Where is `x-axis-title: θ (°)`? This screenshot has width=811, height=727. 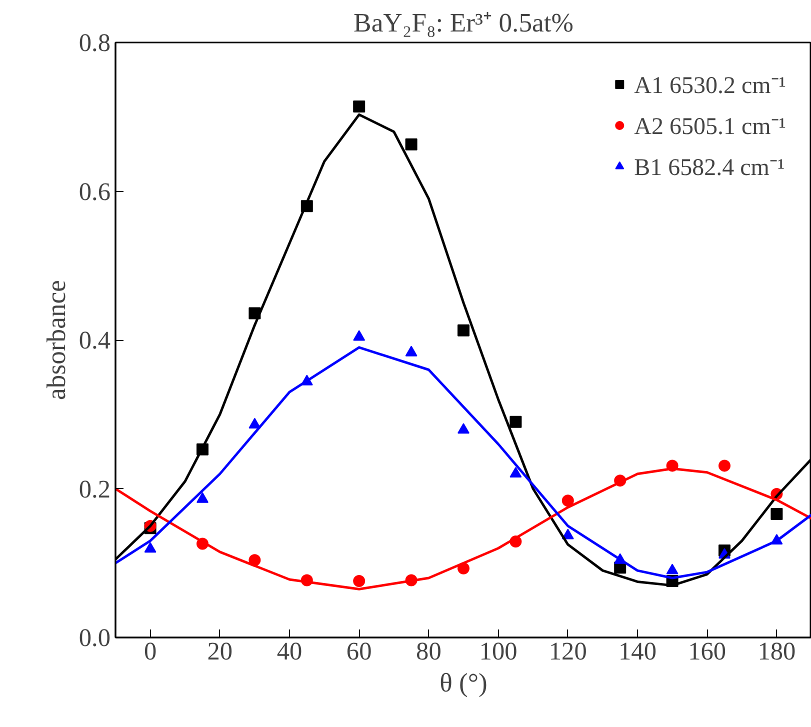 x-axis-title: θ (°) is located at coordinates (464, 683).